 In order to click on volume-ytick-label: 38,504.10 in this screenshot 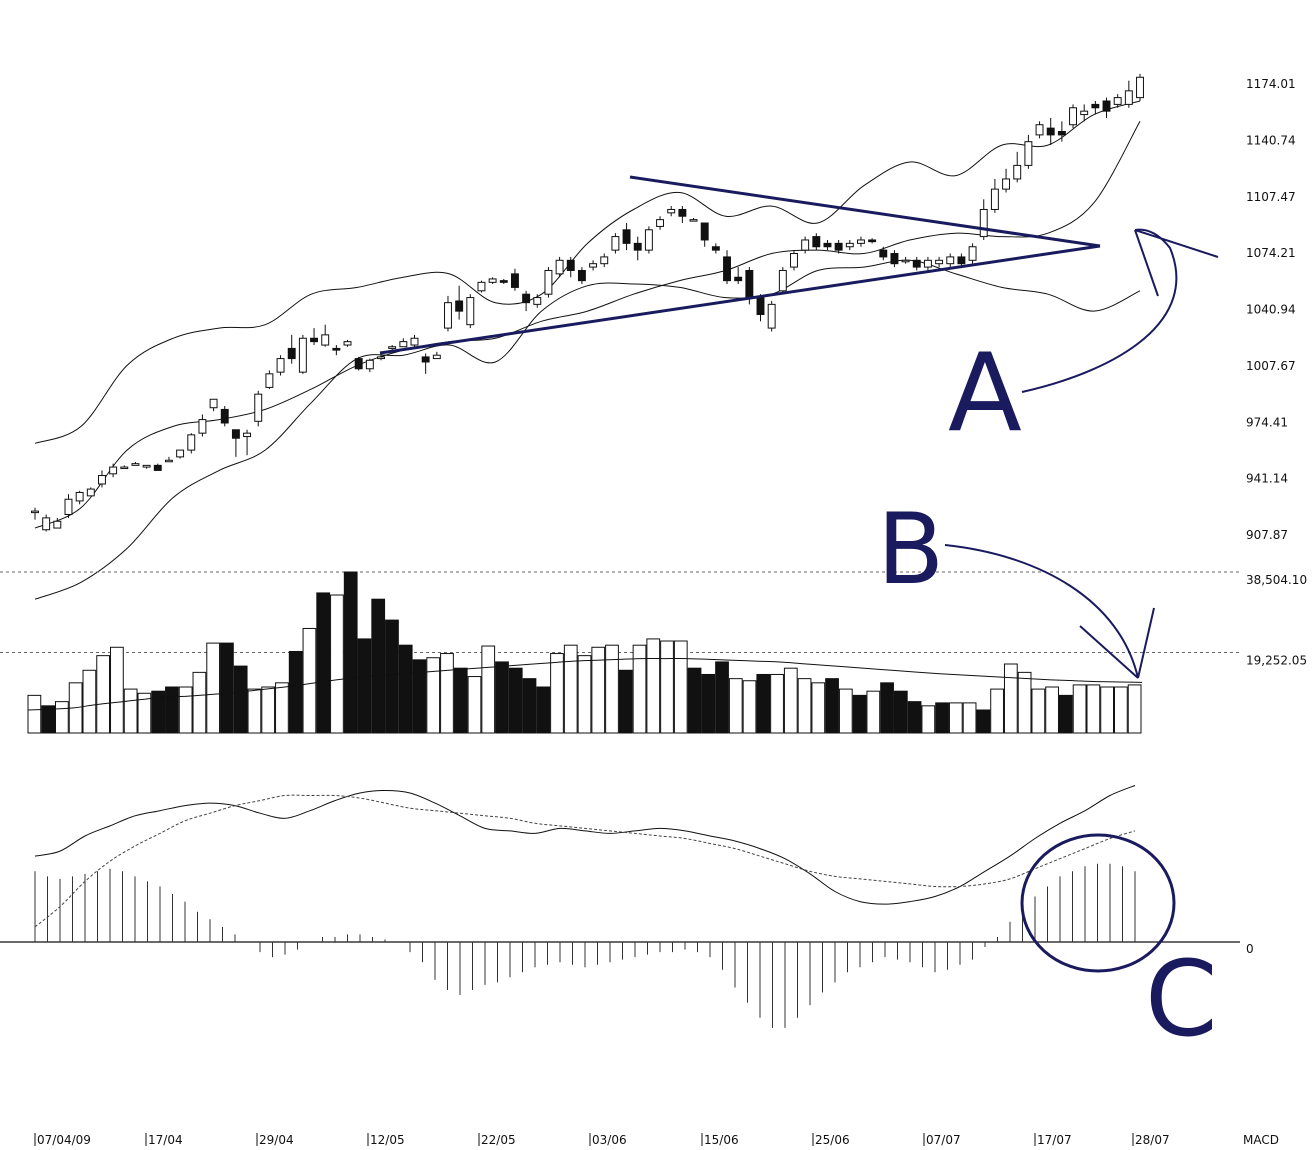, I will do `click(1276, 580)`.